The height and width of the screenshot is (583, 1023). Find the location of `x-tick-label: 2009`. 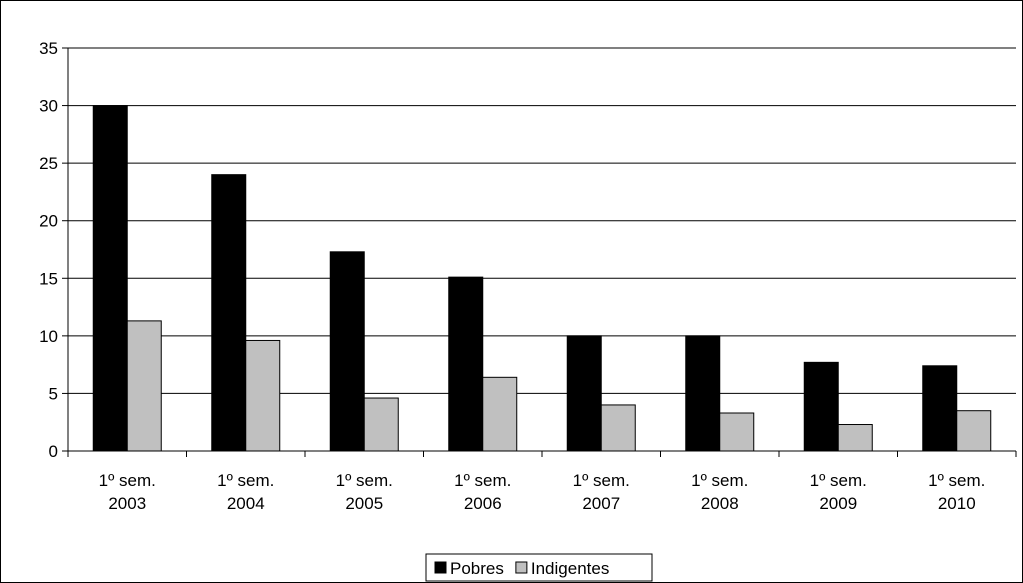

x-tick-label: 2009 is located at coordinates (838, 503).